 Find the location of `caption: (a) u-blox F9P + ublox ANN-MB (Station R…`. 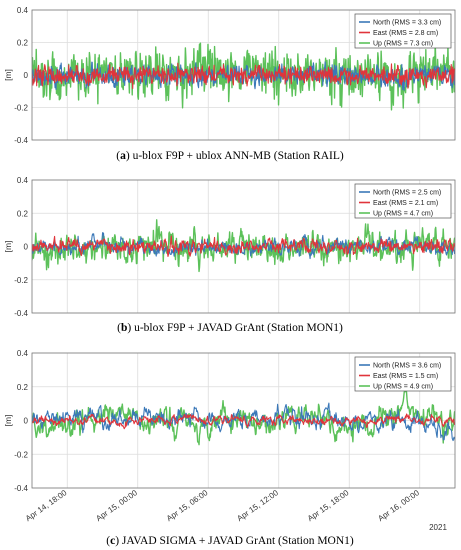

caption: (a) u-blox F9P + ublox ANN-MB (Station R… is located at coordinates (230, 156).